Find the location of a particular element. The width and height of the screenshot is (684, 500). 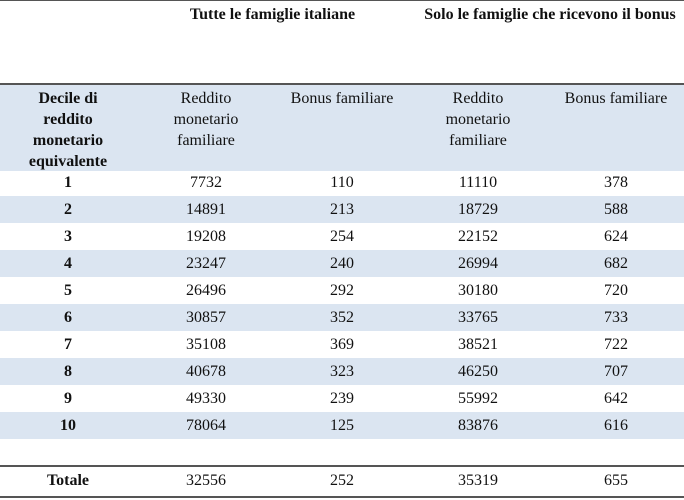

income-all-cell: 78064 is located at coordinates (206, 425).